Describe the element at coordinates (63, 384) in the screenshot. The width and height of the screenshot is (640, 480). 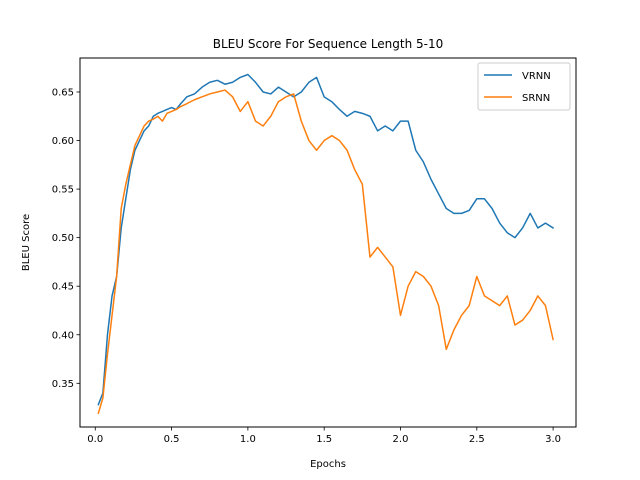
I see `y-tick-label: 0.35` at that location.